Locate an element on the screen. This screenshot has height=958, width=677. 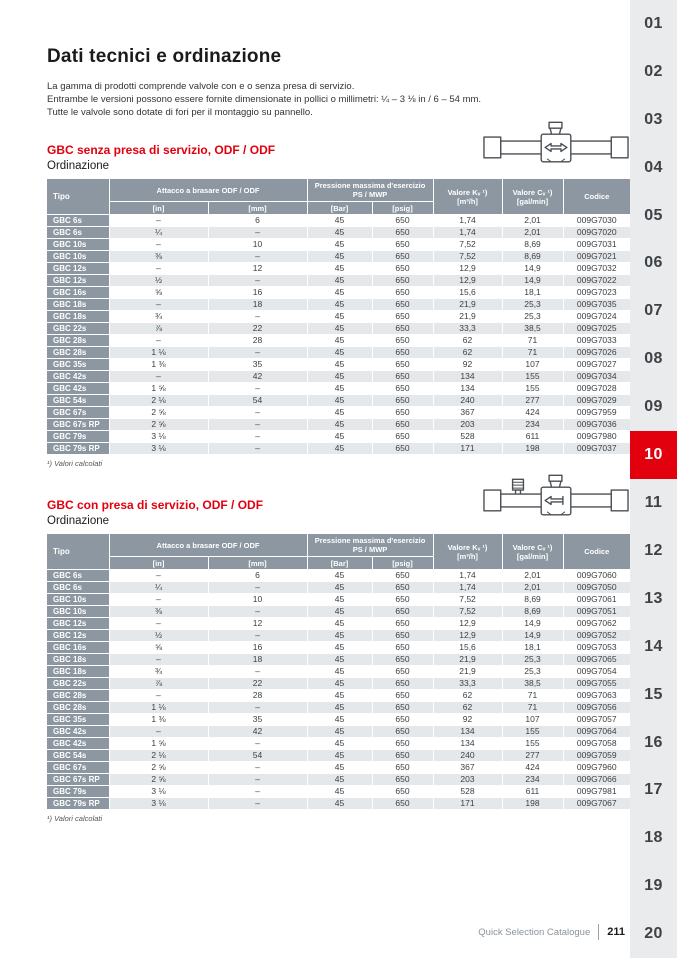
row-cell: 22 is located at coordinates (258, 683).